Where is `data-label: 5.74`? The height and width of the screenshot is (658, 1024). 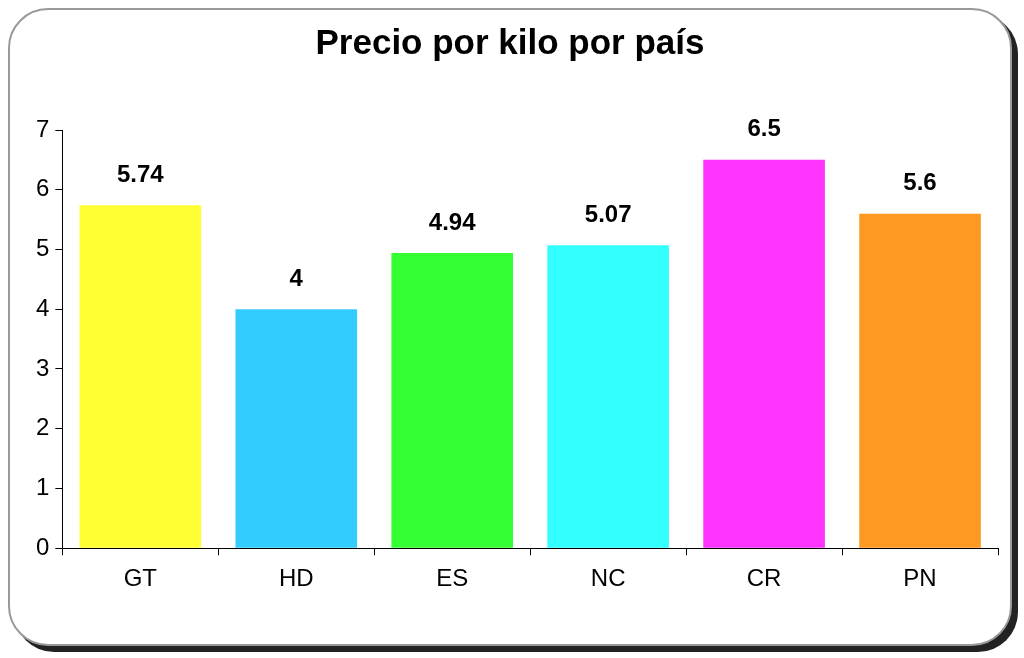
data-label: 5.74 is located at coordinates (140, 173).